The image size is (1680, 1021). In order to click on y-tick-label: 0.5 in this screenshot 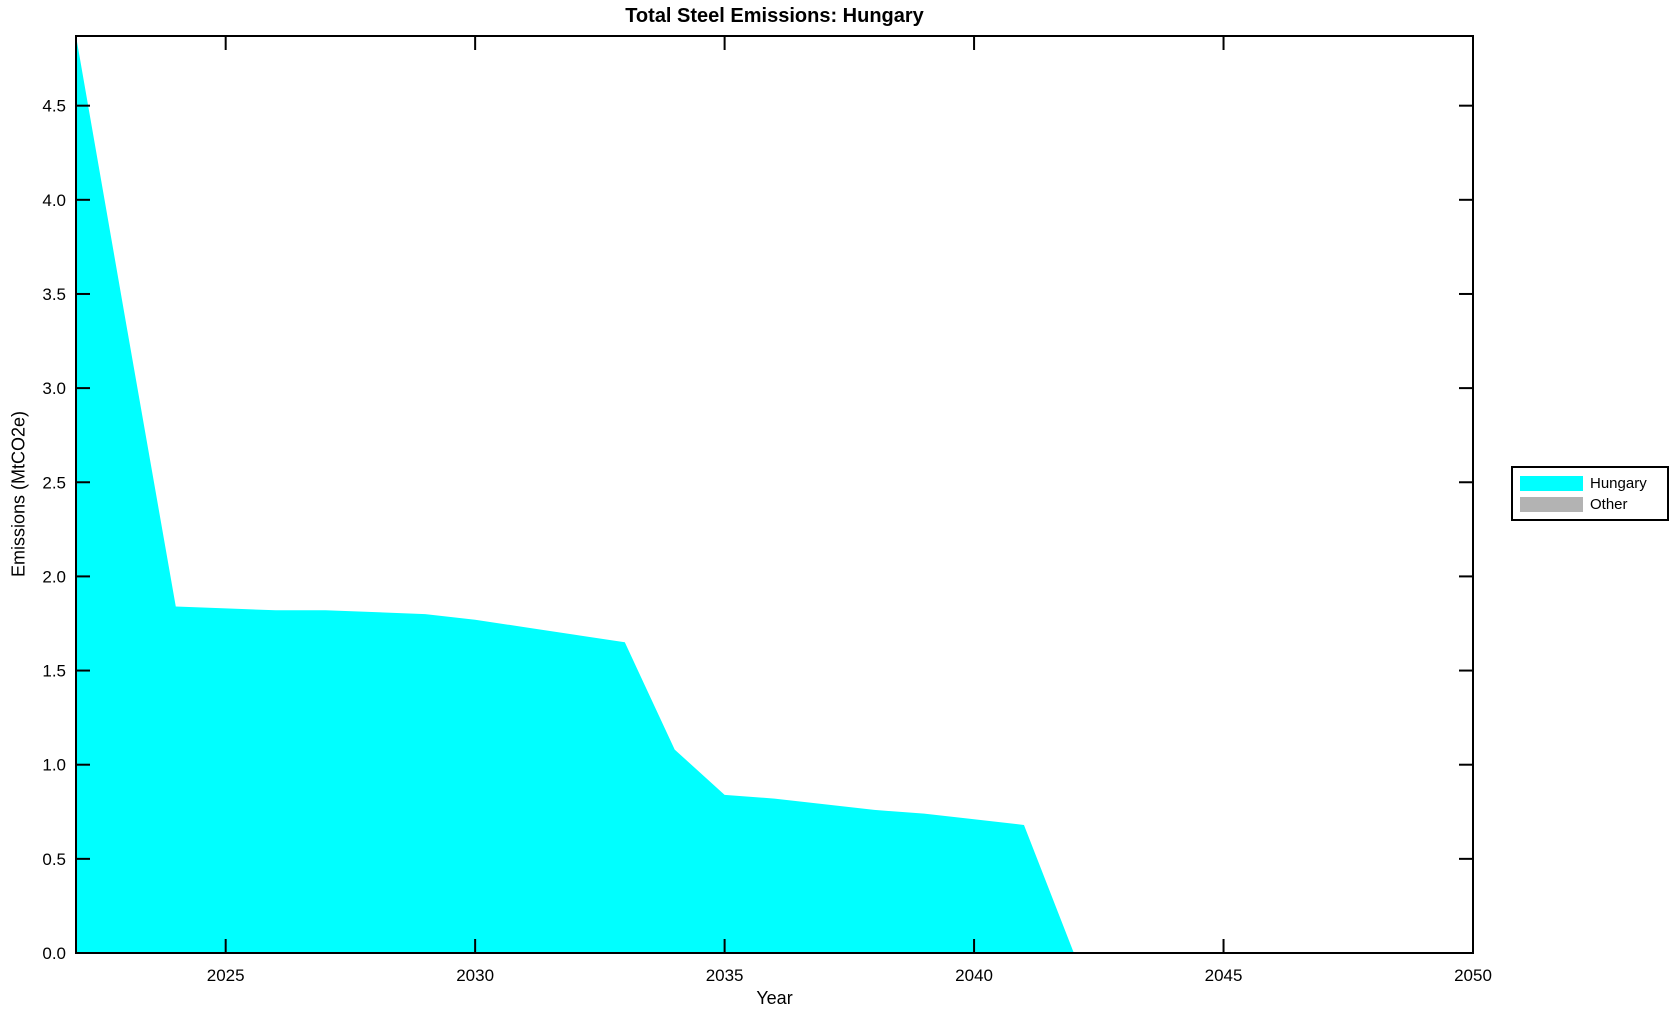, I will do `click(54, 859)`.